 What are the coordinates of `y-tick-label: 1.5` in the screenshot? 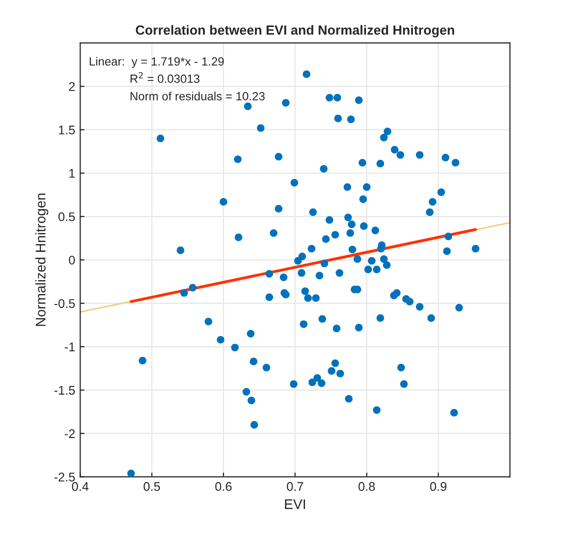 It's located at (66, 130).